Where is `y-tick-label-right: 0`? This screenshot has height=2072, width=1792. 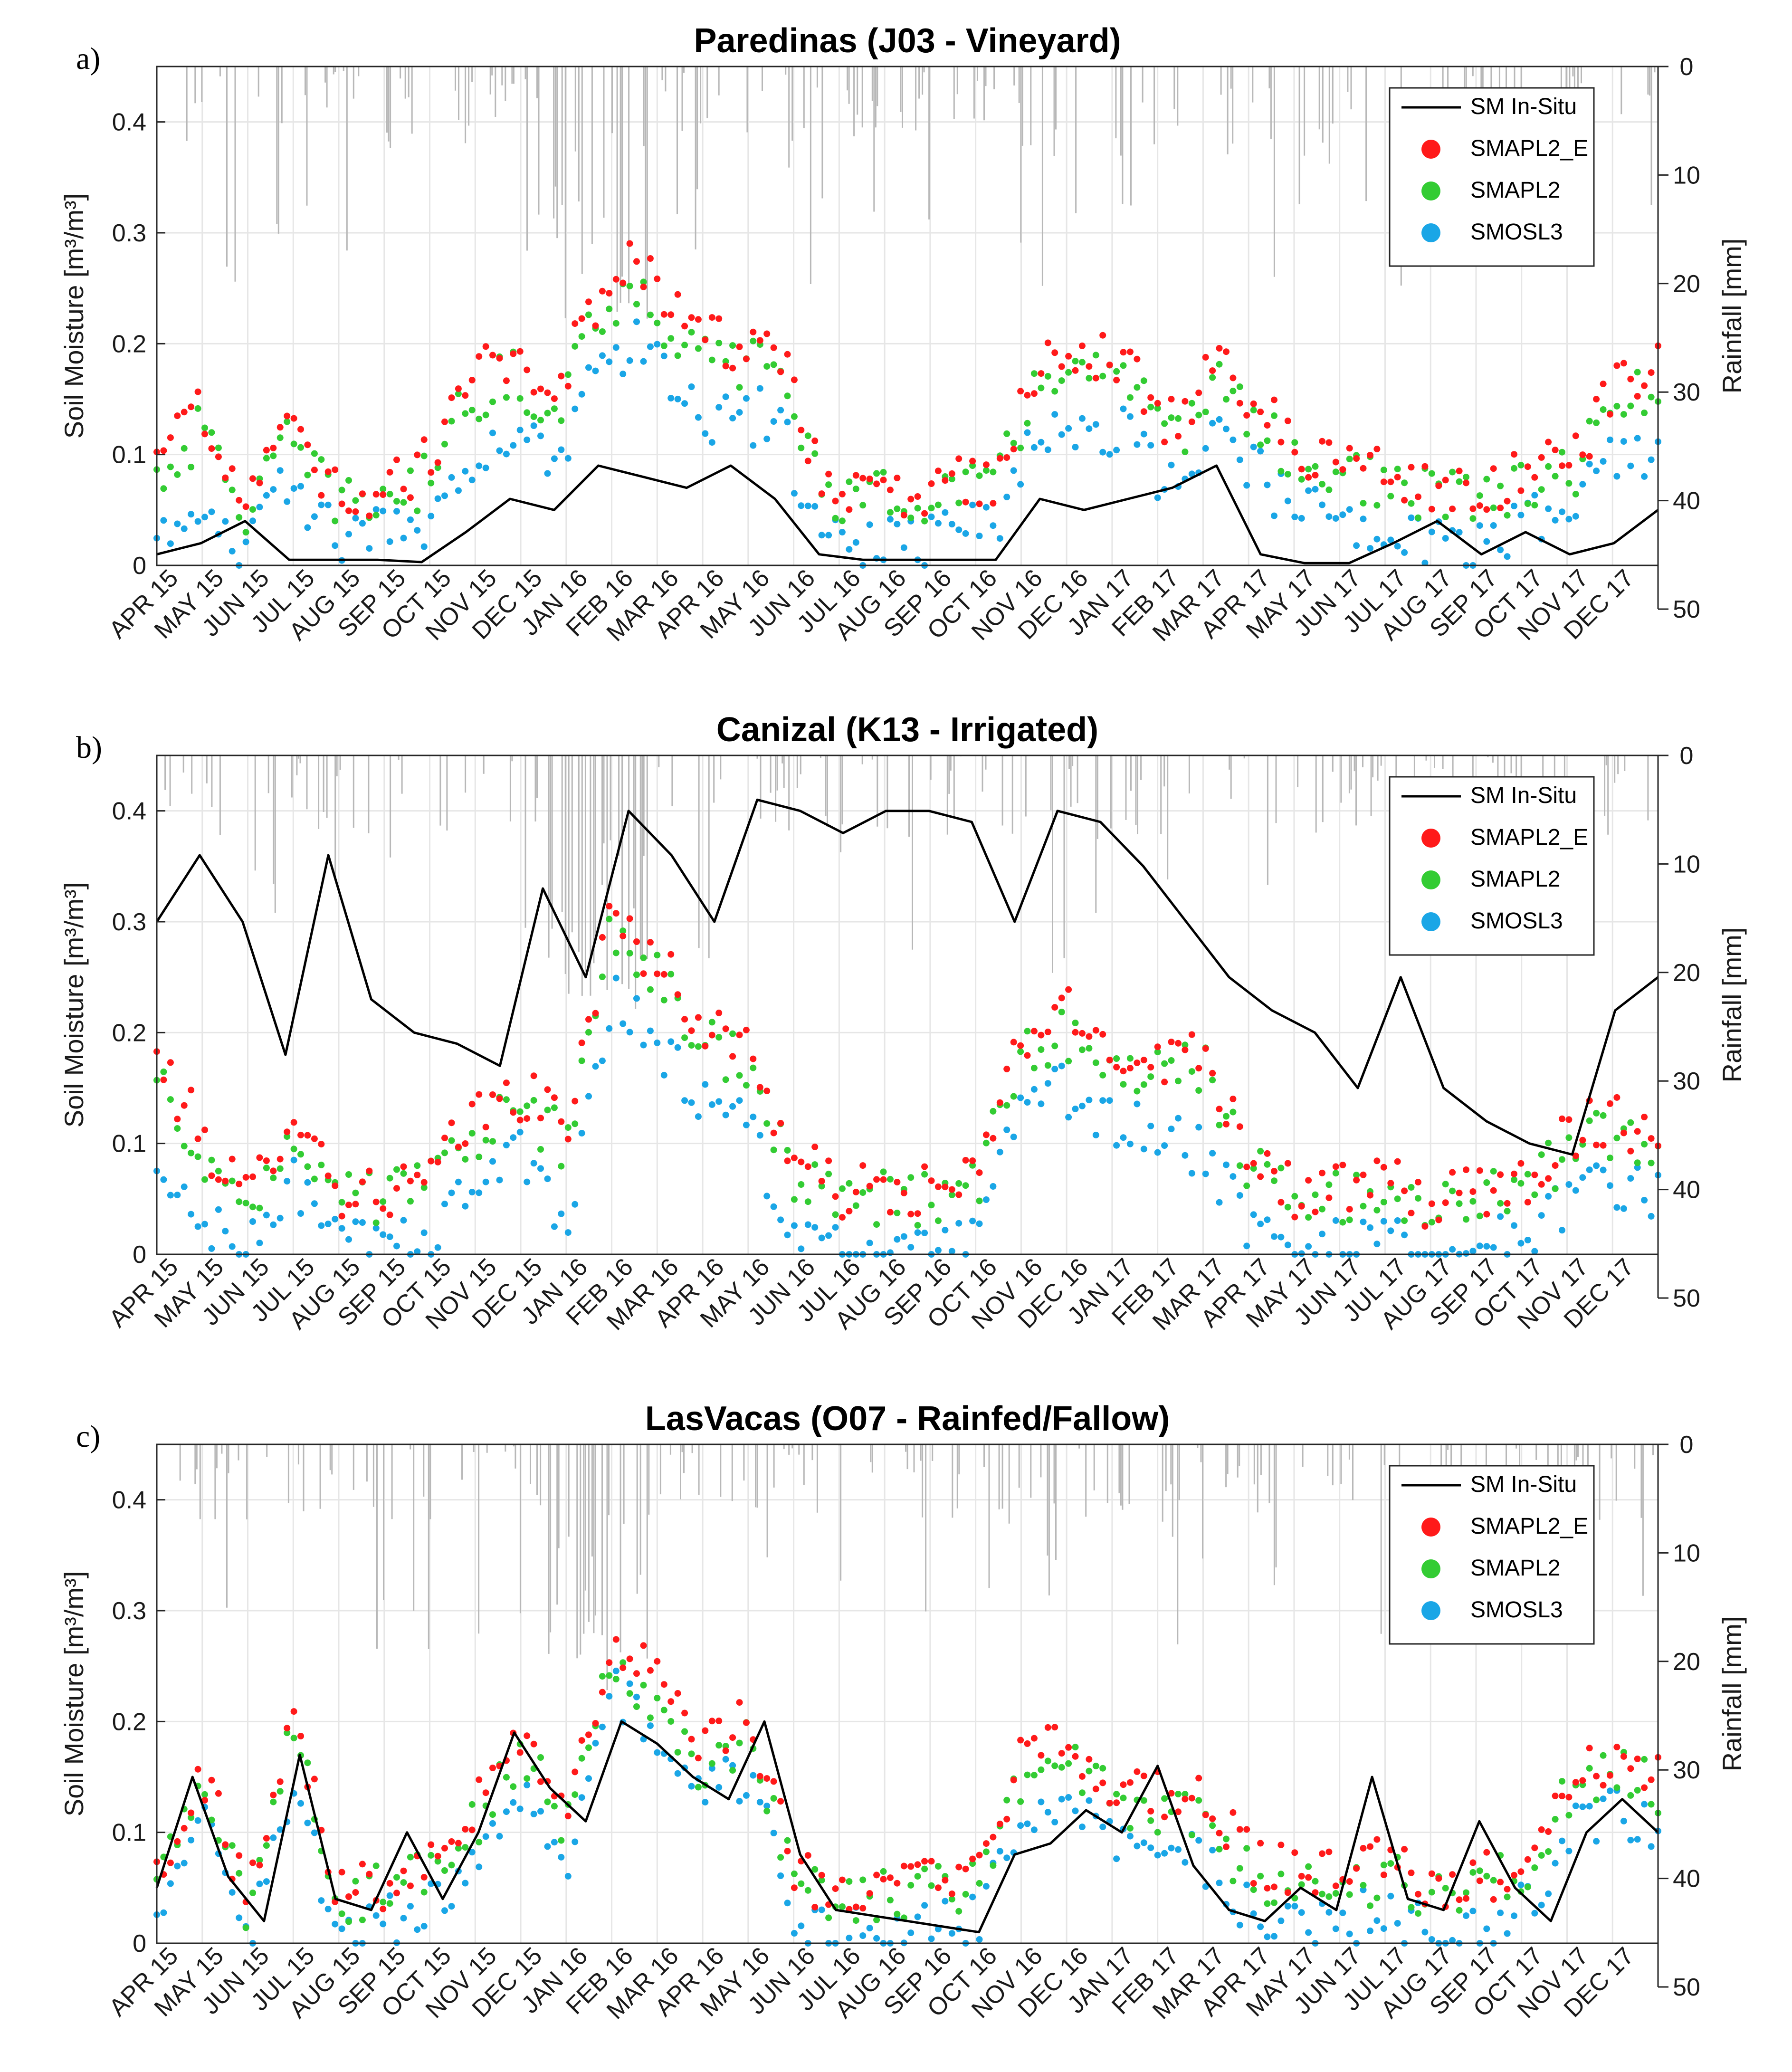
y-tick-label-right: 0 is located at coordinates (1687, 1445).